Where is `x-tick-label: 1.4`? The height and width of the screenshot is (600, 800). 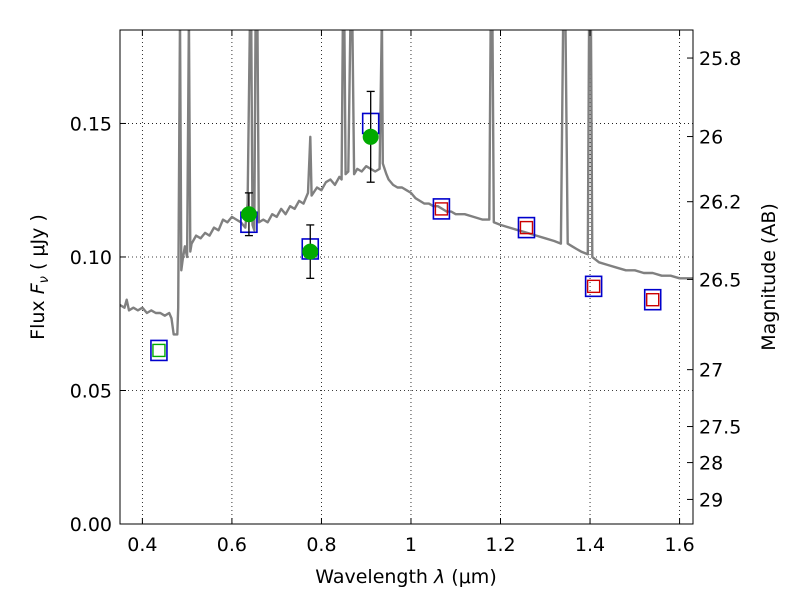 x-tick-label: 1.4 is located at coordinates (590, 545).